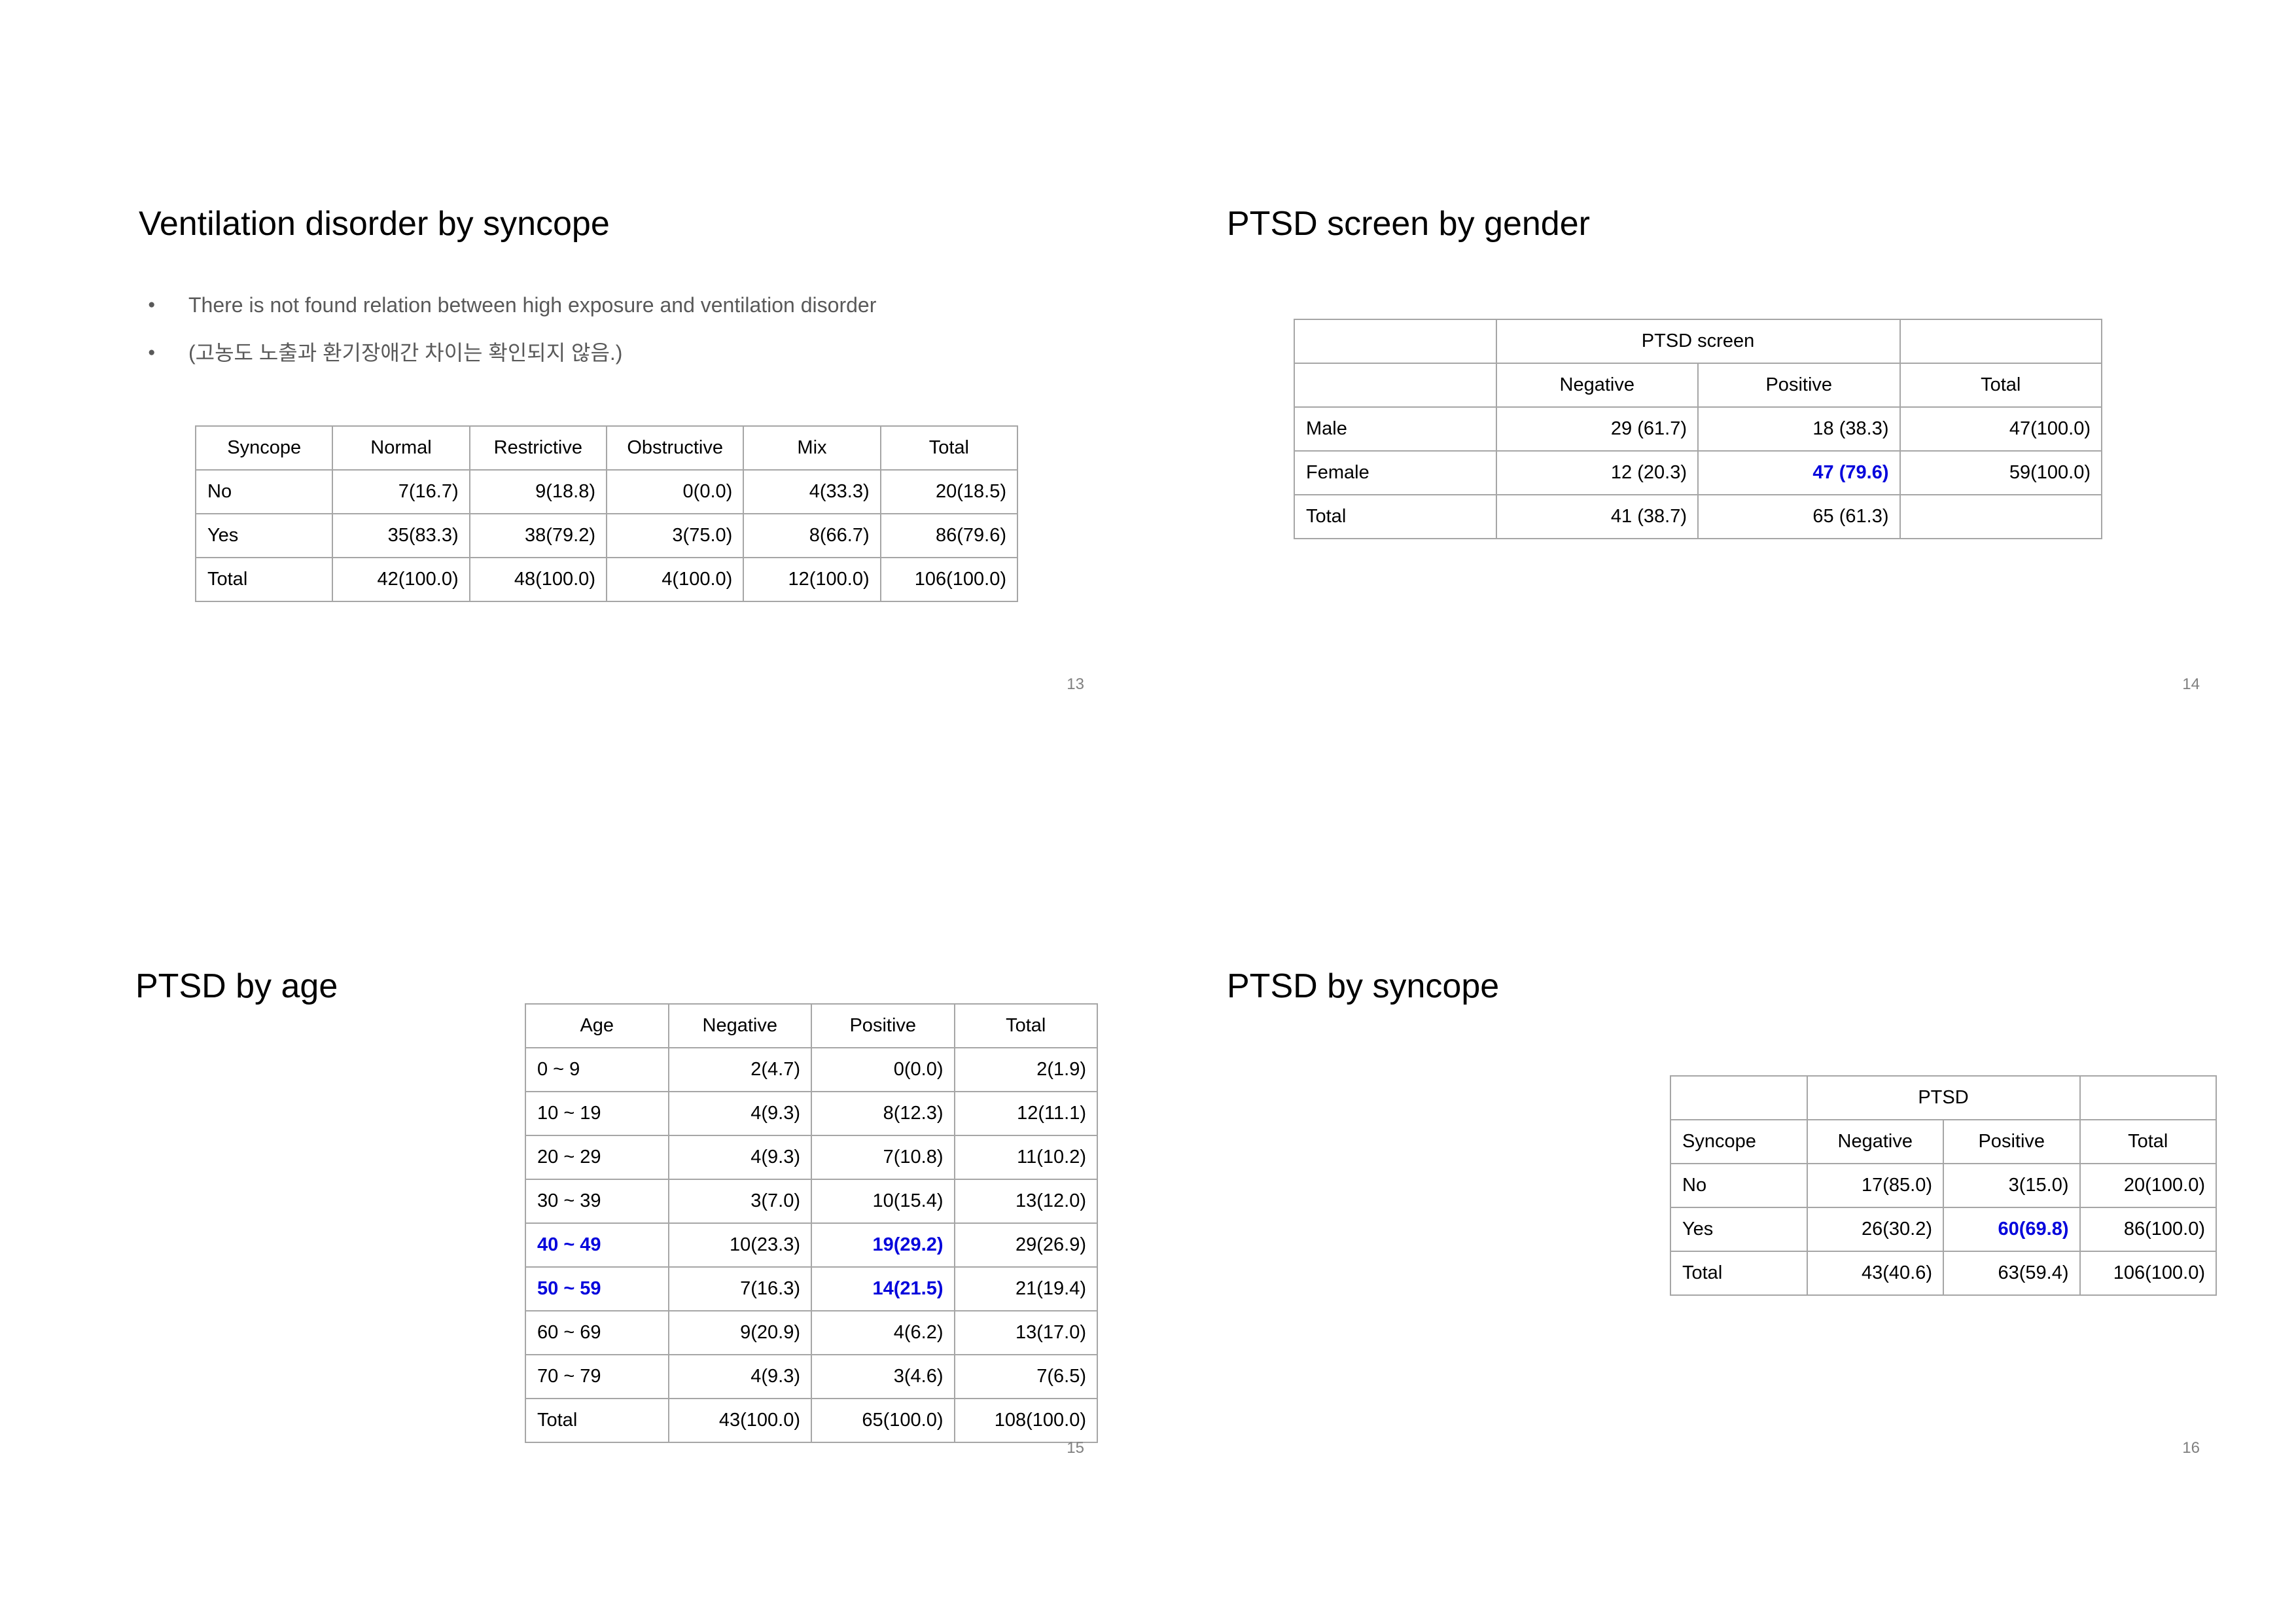 The width and height of the screenshot is (2296, 1623). Describe the element at coordinates (597, 1201) in the screenshot. I see `row-label: 30 ~ 39` at that location.